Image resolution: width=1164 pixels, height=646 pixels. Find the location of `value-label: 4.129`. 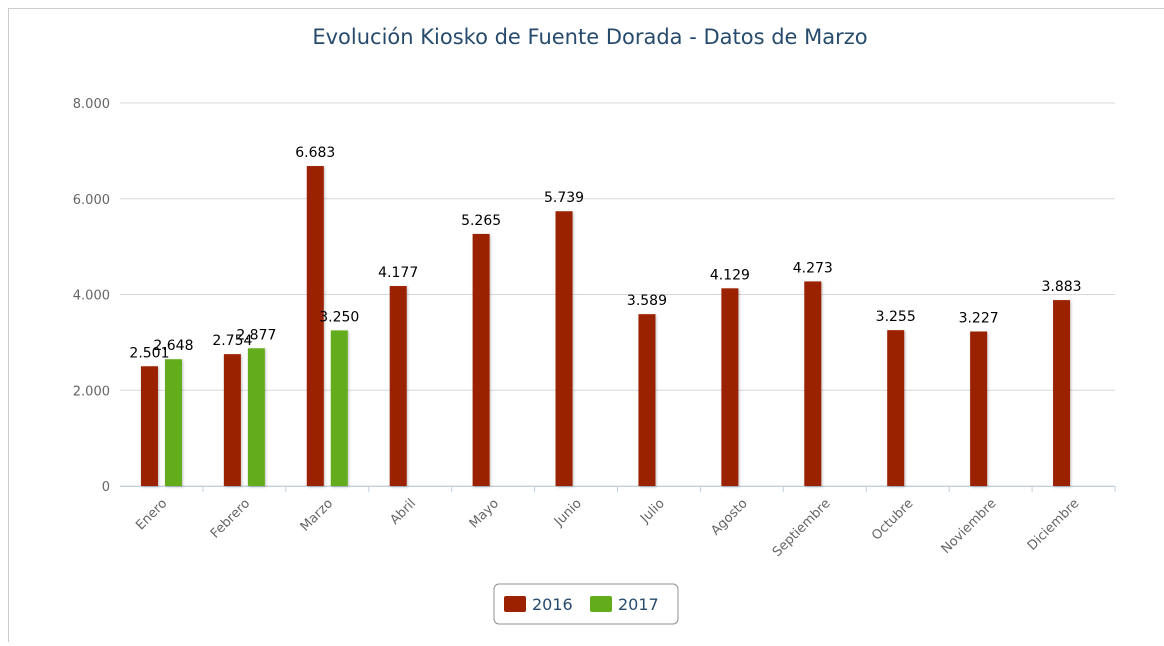

value-label: 4.129 is located at coordinates (730, 275).